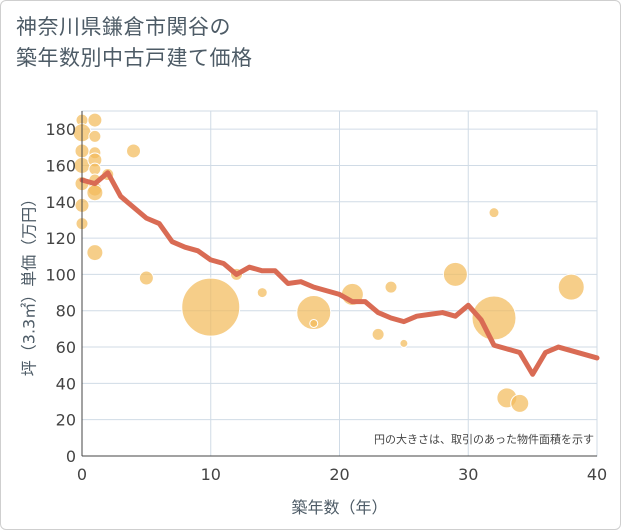 The image size is (621, 530). I want to click on y-tick-label: 100, so click(60, 274).